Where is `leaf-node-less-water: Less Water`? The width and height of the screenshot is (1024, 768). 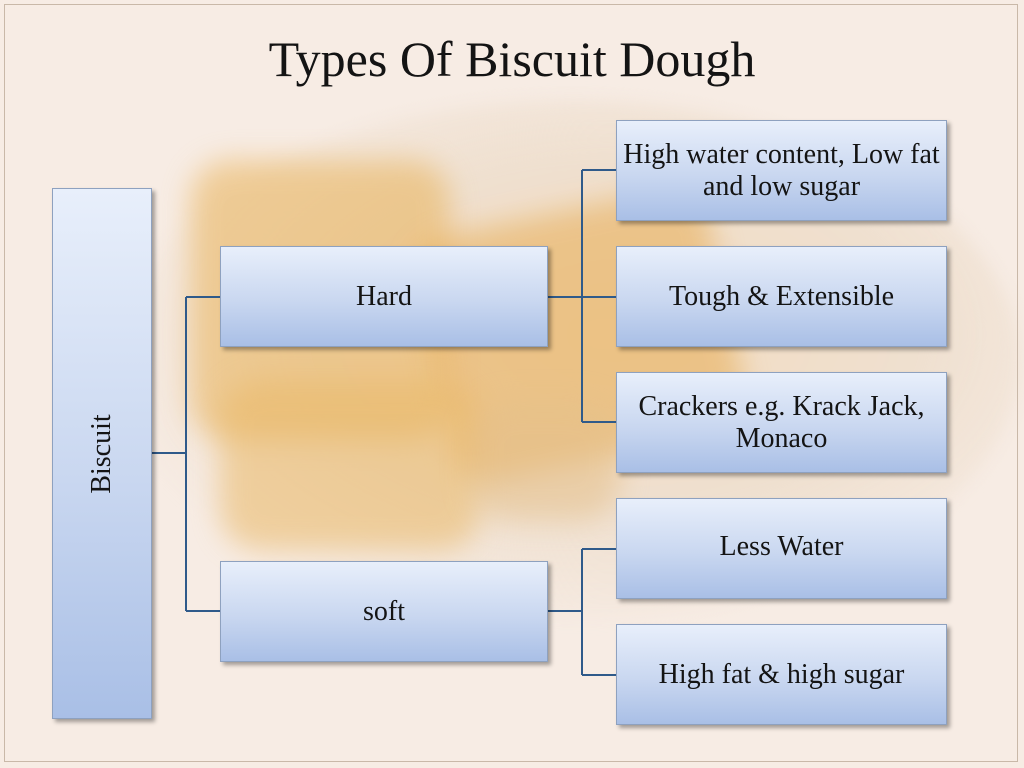 leaf-node-less-water: Less Water is located at coordinates (781, 548).